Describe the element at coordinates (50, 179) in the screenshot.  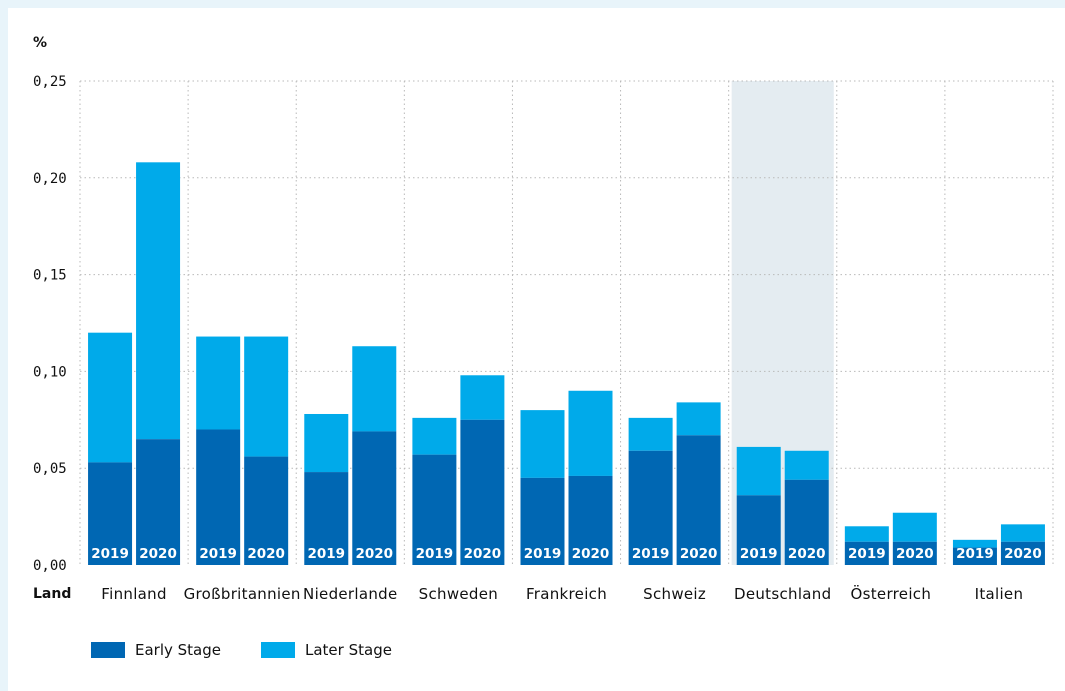
I see `y-tick-label: 0,20` at that location.